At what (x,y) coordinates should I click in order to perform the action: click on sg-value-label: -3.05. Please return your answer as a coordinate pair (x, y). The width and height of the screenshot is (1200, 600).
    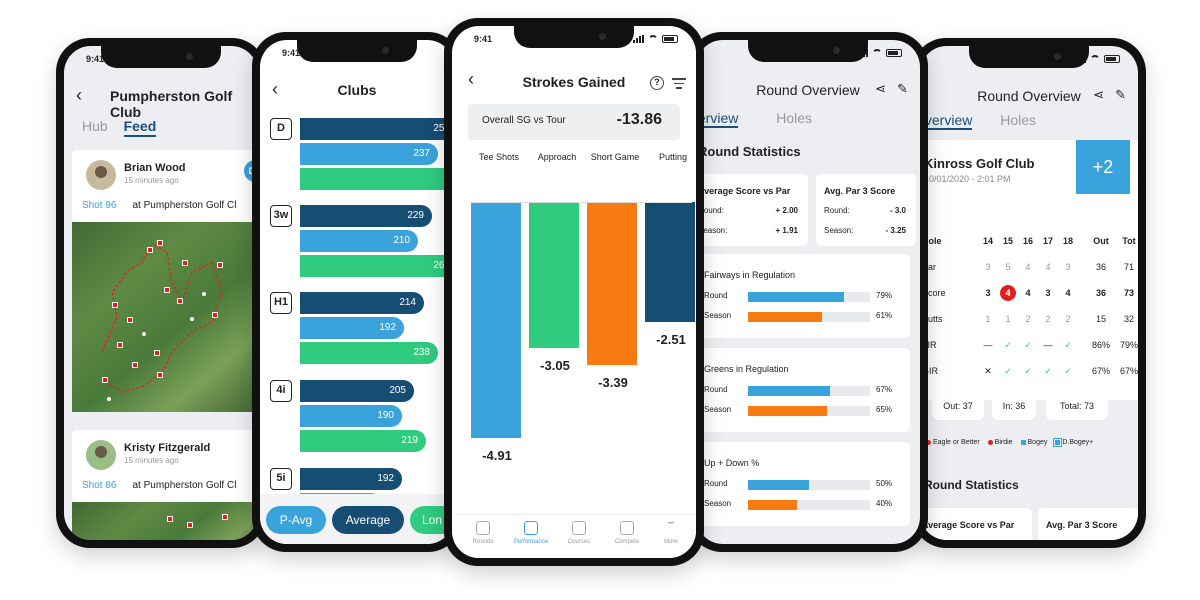
    Looking at the image, I should click on (555, 366).